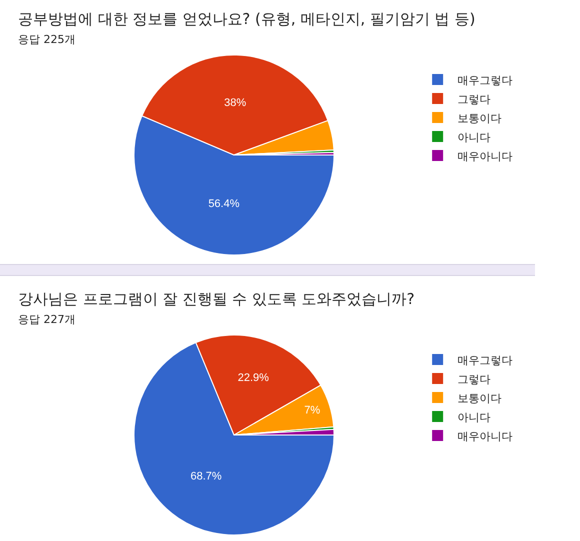  I want to click on data-label: 56.4%, so click(224, 204).